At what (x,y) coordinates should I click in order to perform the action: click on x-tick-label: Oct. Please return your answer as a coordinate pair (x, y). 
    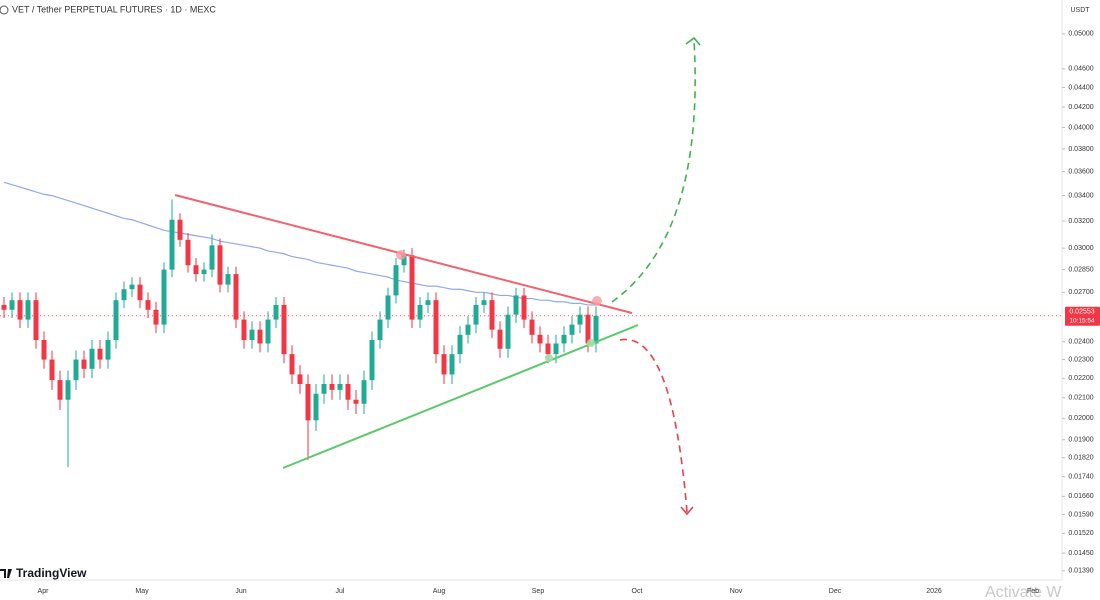
    Looking at the image, I should click on (637, 591).